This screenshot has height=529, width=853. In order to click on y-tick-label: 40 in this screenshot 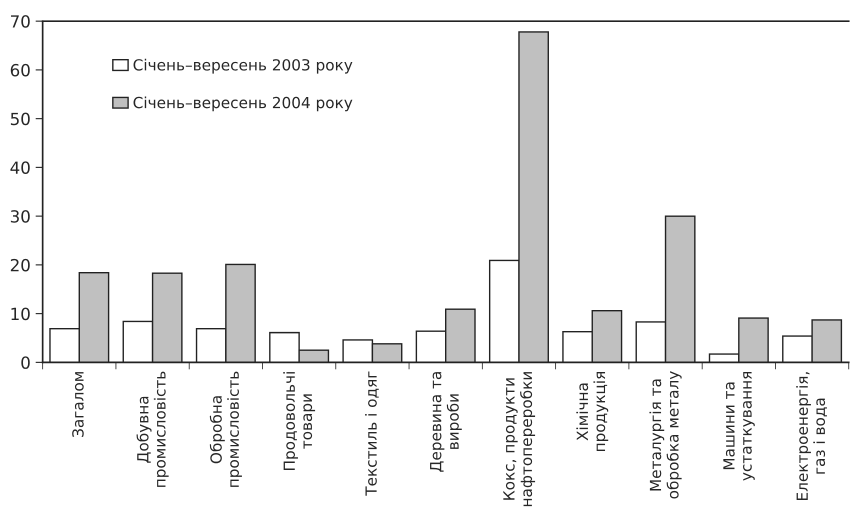, I will do `click(20, 167)`.